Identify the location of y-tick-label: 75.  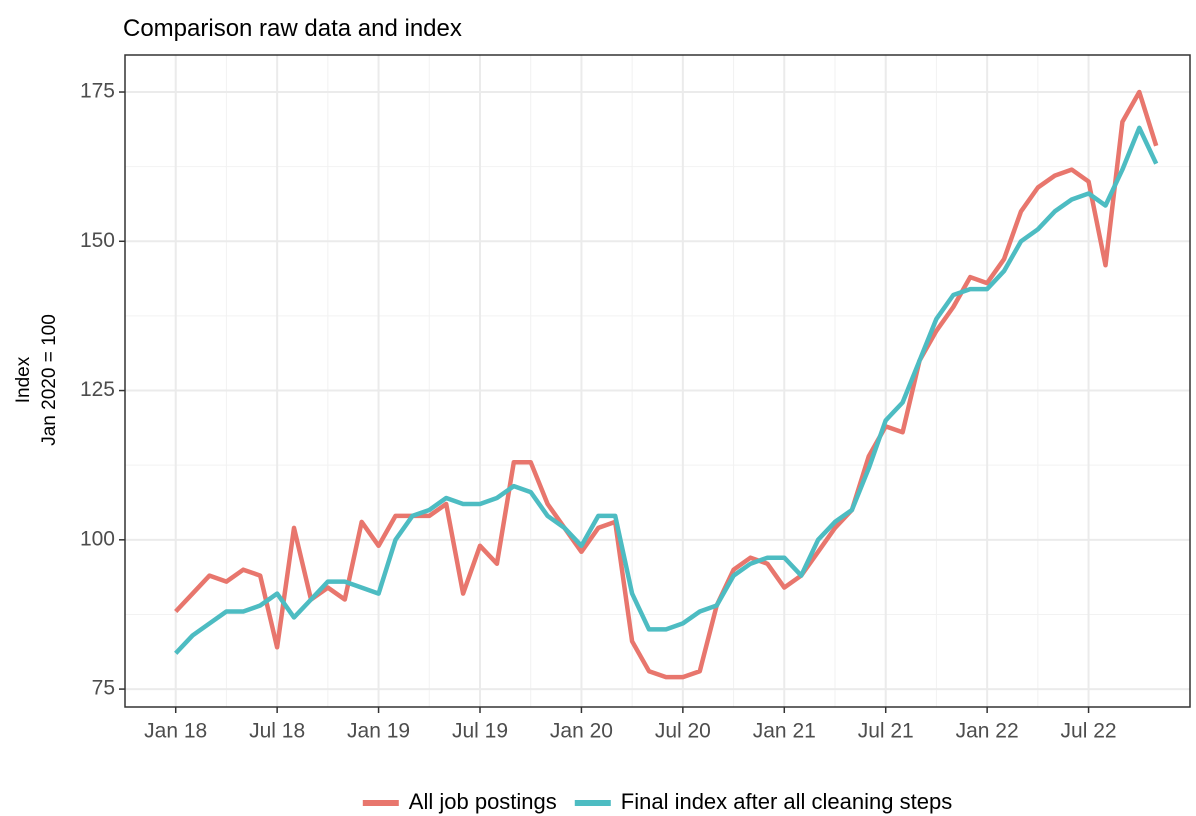
(103, 688).